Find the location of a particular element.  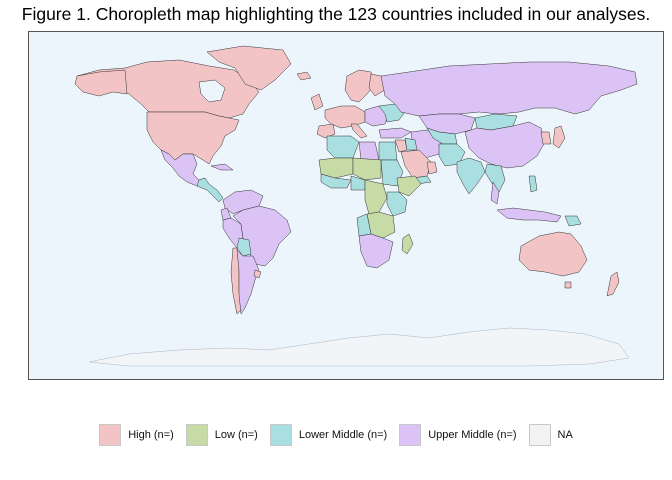

region-western-europe is located at coordinates (345, 117).